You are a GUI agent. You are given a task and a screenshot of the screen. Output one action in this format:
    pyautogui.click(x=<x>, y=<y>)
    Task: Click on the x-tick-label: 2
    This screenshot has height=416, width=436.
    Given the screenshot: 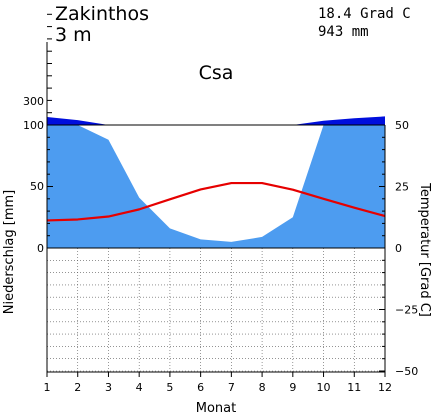 What is the action you would take?
    pyautogui.click(x=77, y=387)
    